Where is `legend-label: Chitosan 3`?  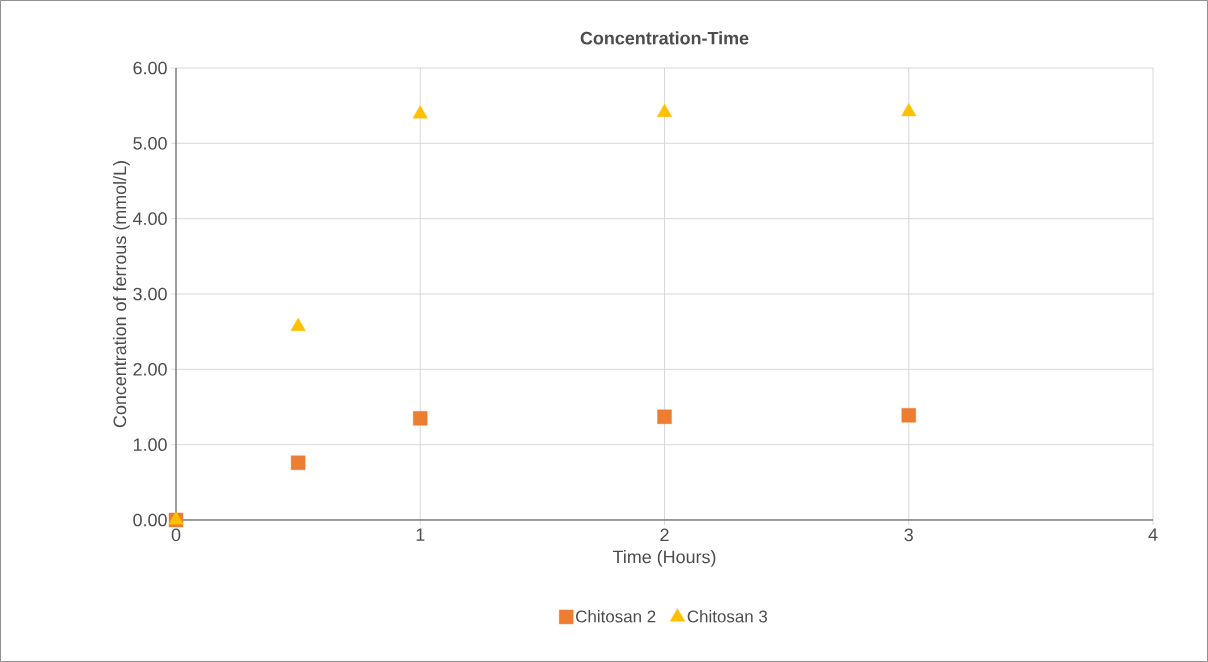
legend-label: Chitosan 3 is located at coordinates (727, 616).